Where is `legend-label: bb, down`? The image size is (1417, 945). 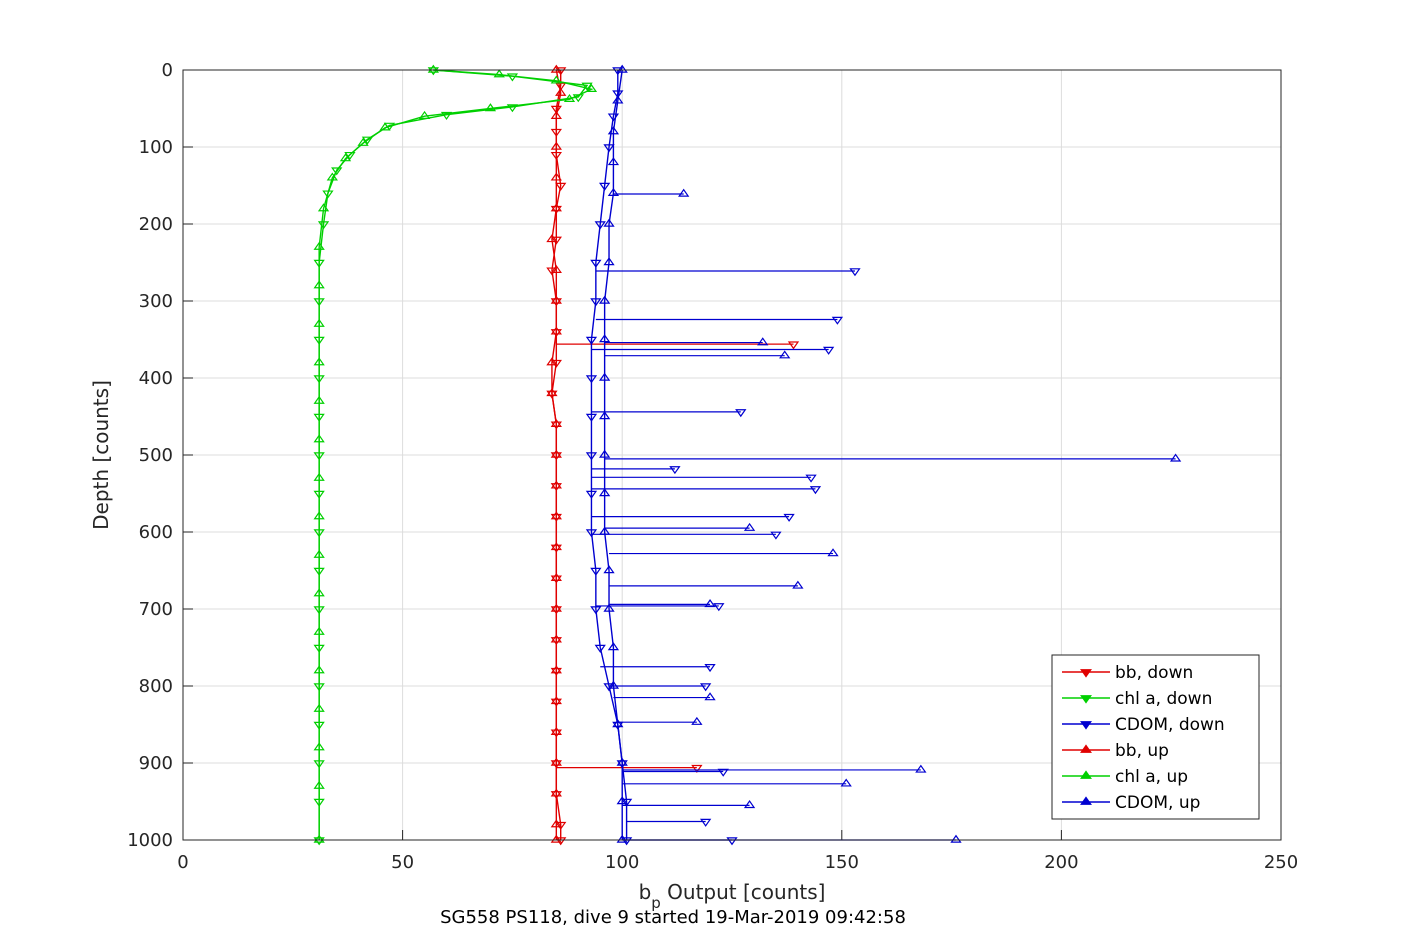
legend-label: bb, down is located at coordinates (1154, 673).